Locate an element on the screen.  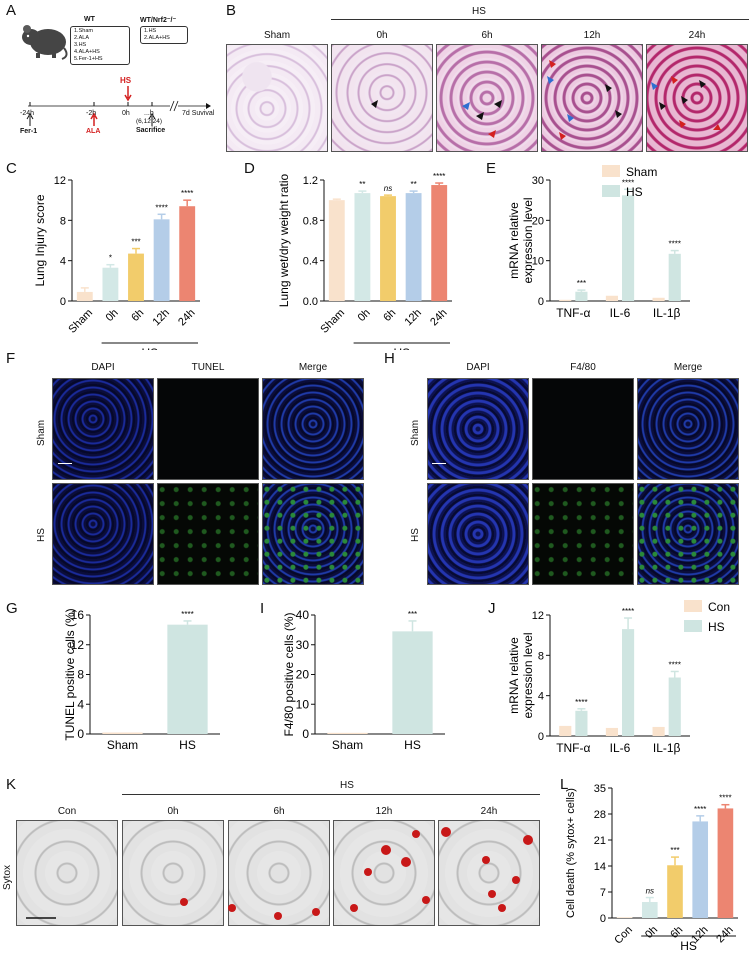
hs-marker: HS is located at coordinates (126, 80).